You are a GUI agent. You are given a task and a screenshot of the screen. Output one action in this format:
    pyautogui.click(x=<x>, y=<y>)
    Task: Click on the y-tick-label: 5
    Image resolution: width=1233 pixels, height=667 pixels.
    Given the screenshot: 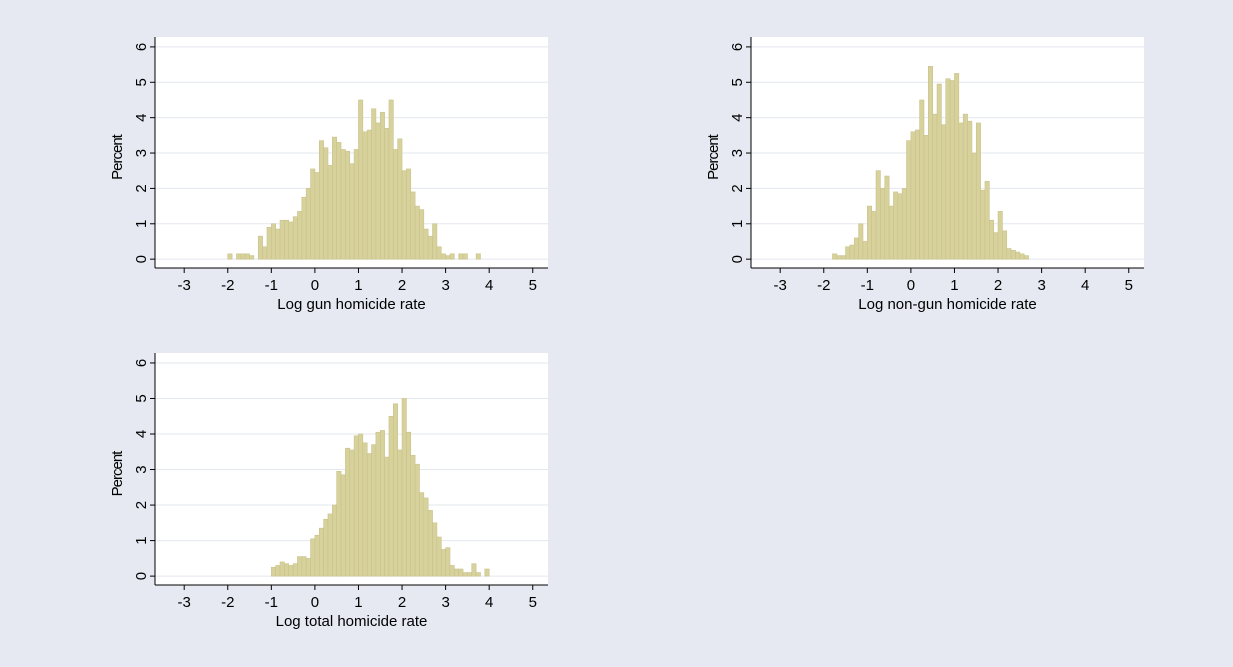 What is the action you would take?
    pyautogui.click(x=141, y=82)
    